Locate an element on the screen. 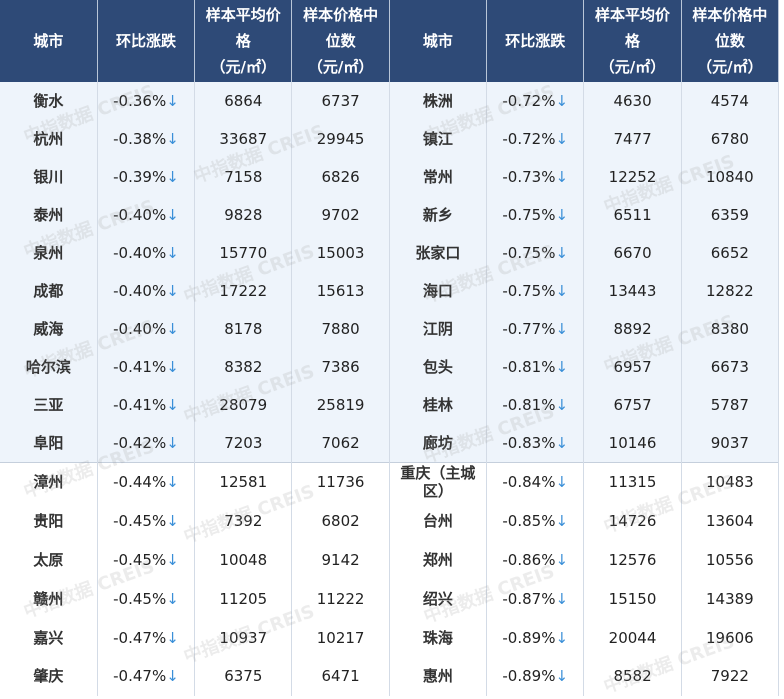 Image resolution: width=784 pixels, height=699 pixels. cell-median-price: 10556 is located at coordinates (730, 560).